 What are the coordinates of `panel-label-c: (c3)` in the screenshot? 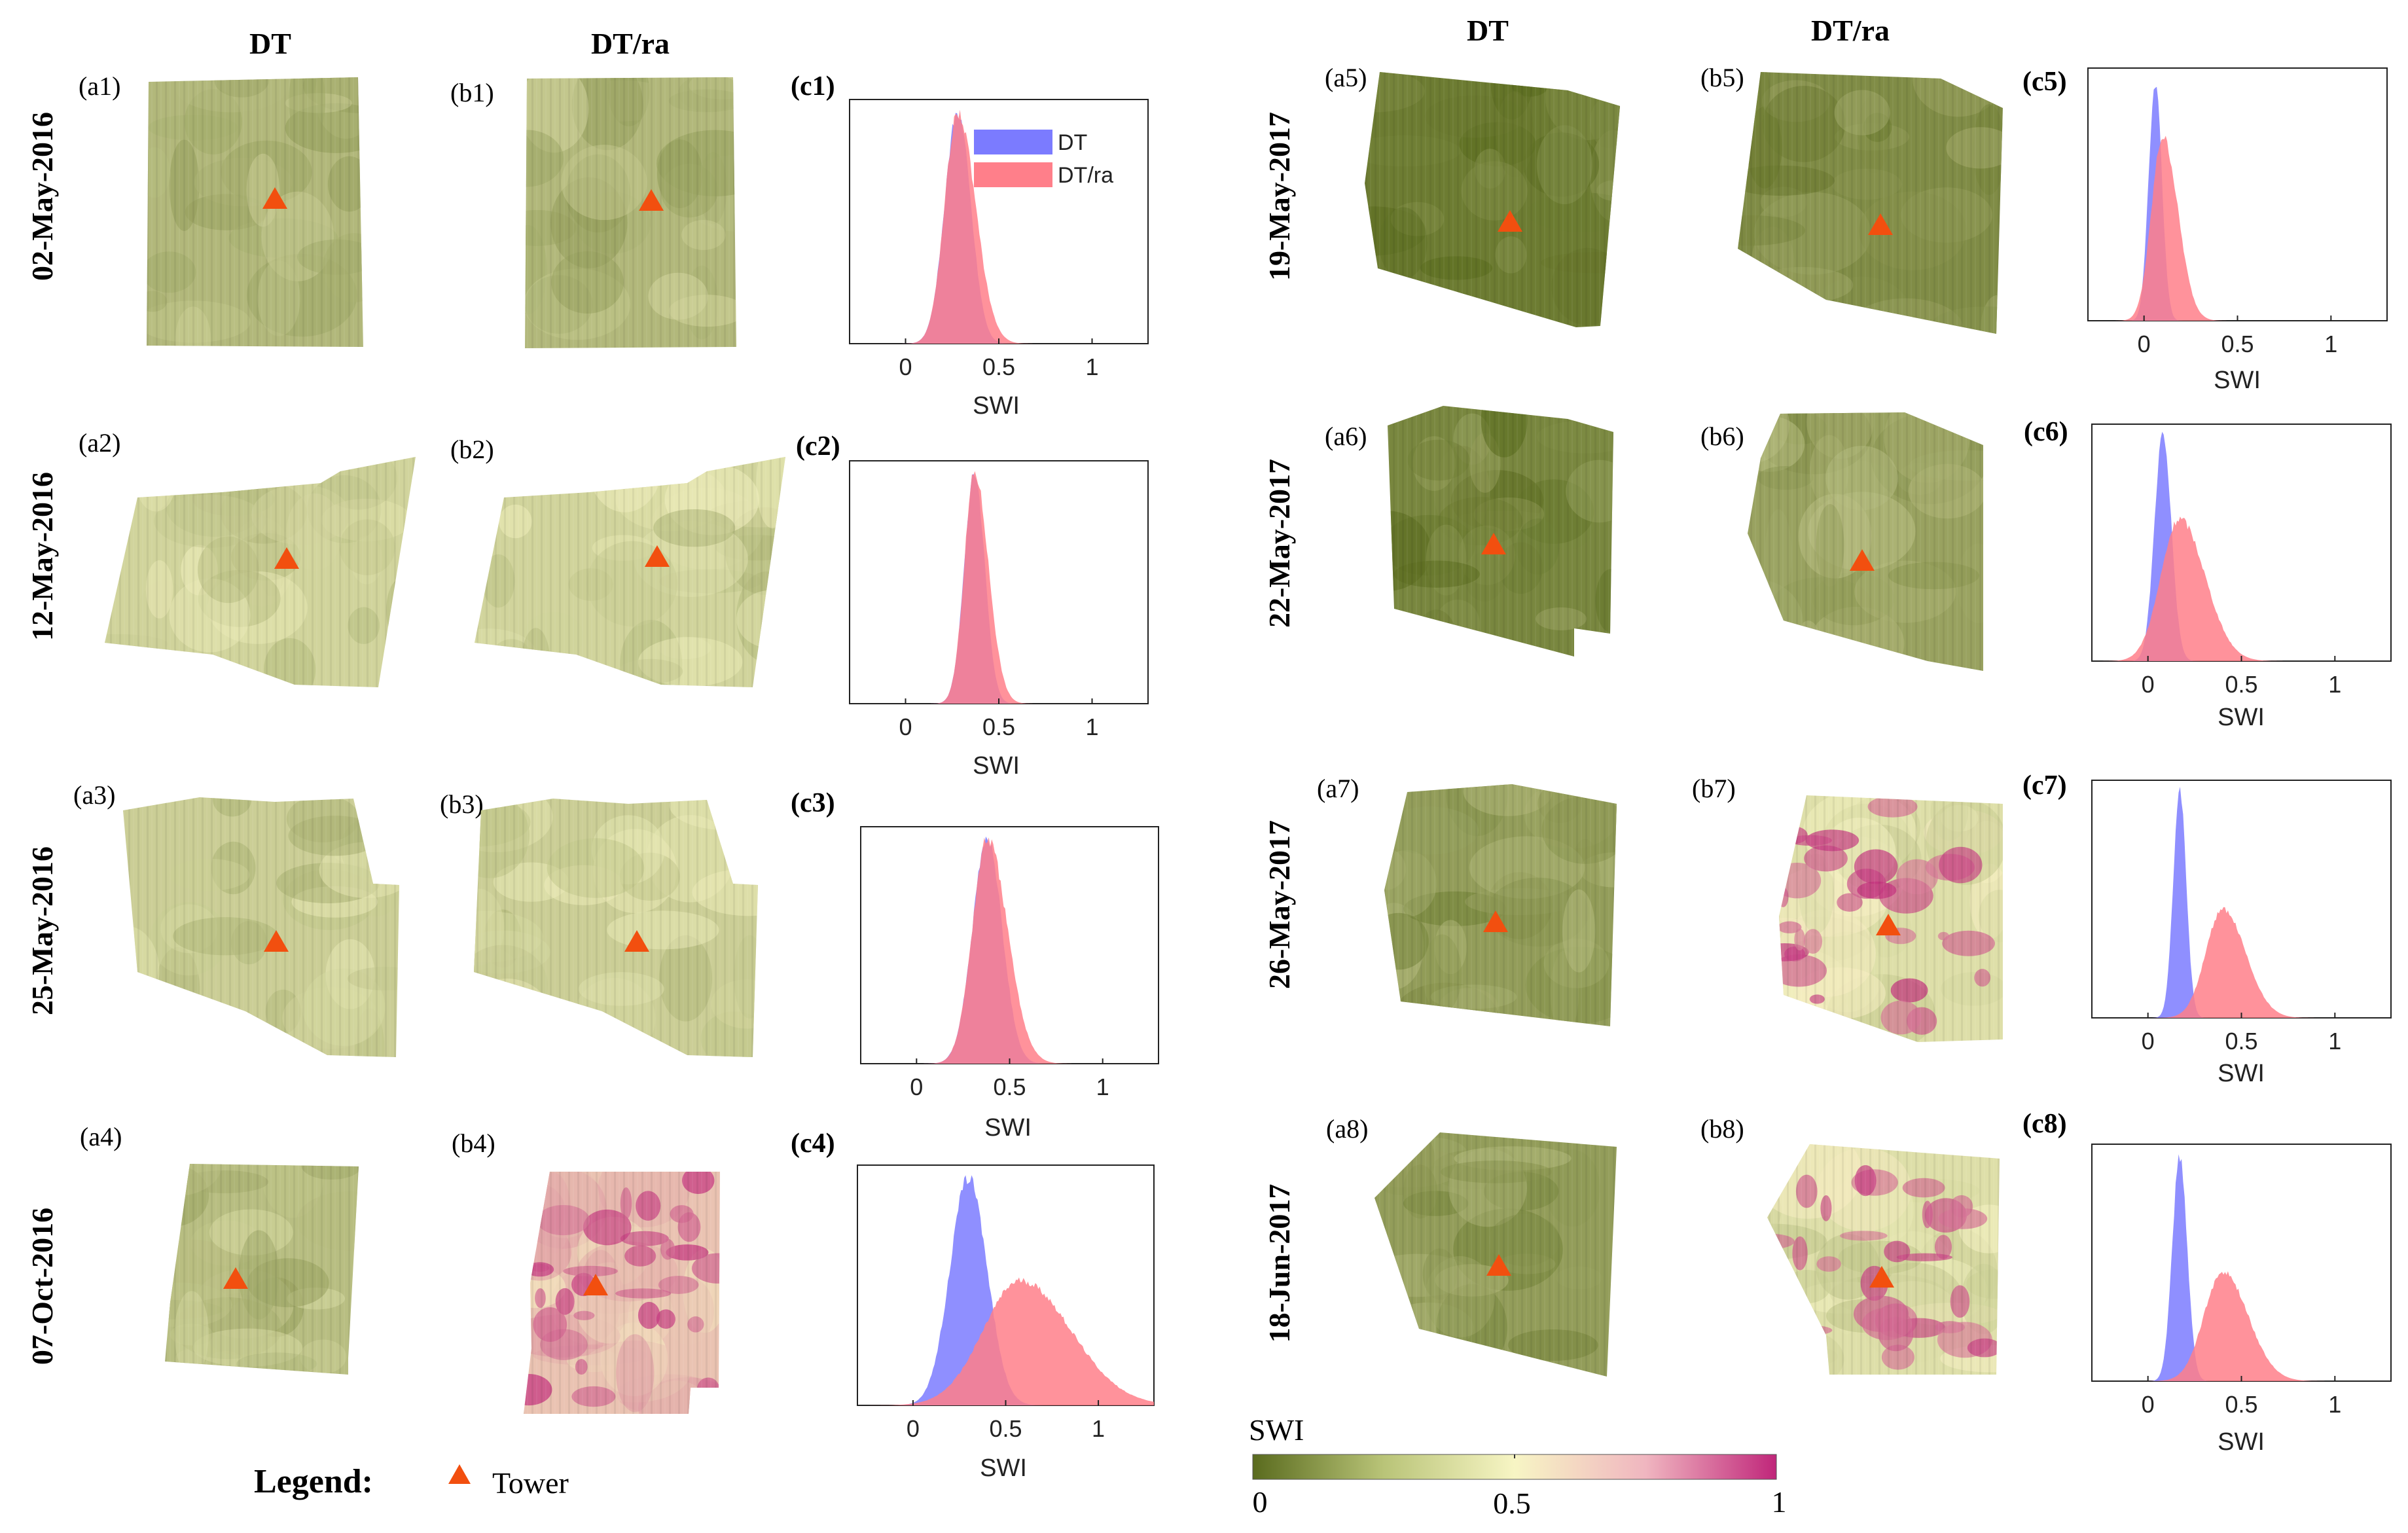 It's located at (813, 803).